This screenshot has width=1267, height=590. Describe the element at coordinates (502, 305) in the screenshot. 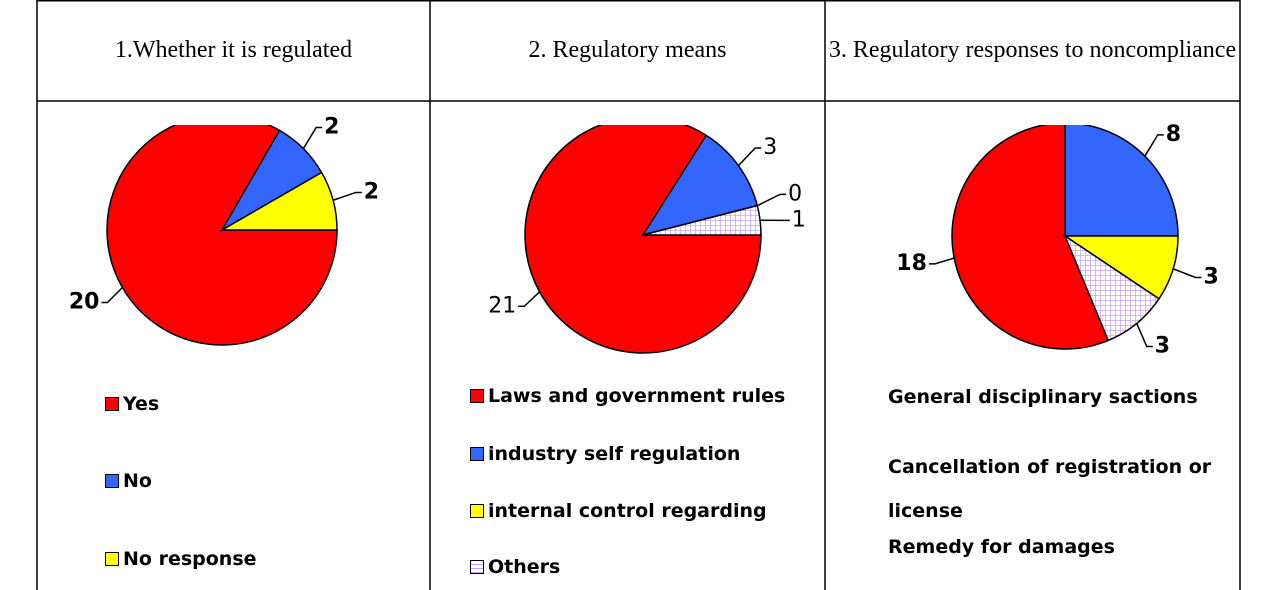

I see `data-label: 21` at that location.